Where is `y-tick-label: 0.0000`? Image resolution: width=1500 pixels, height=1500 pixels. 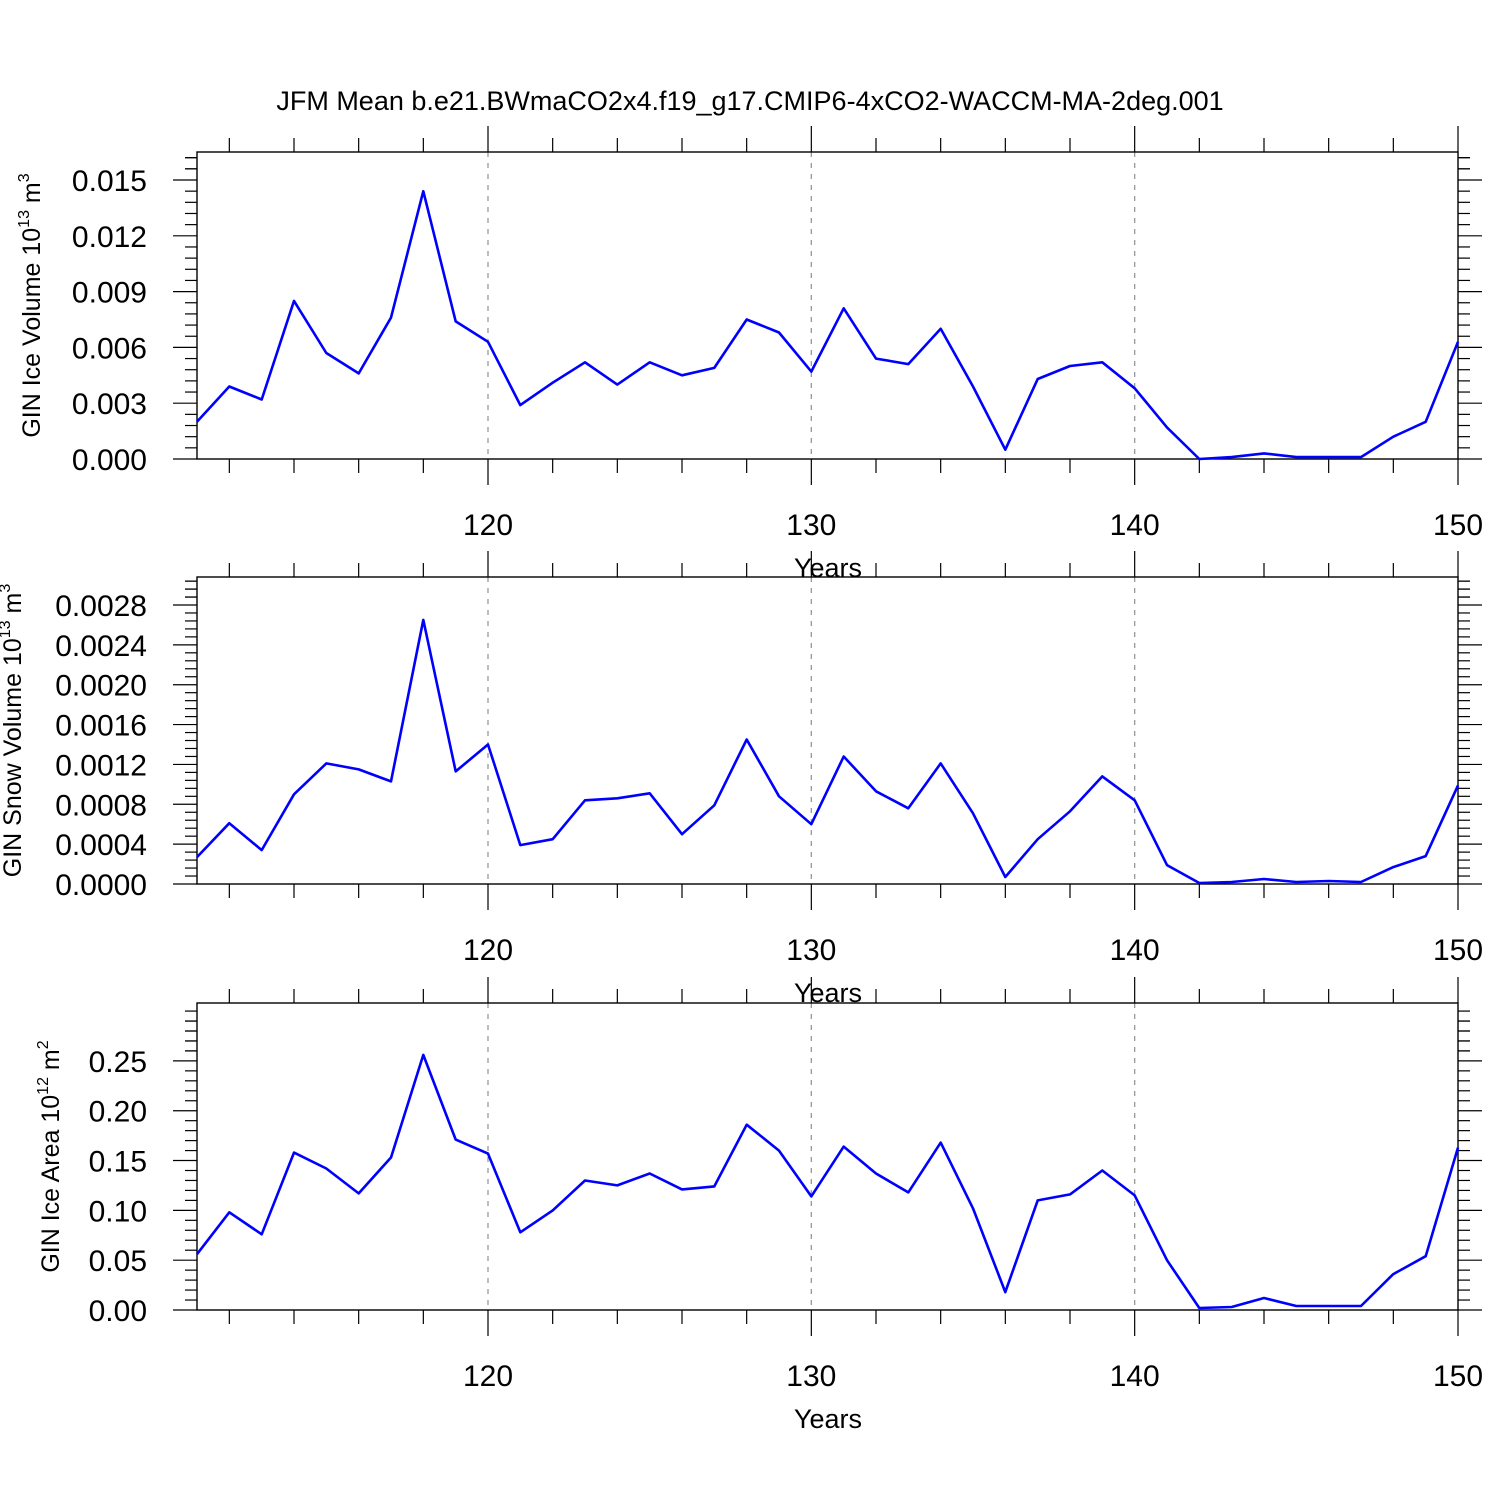
y-tick-label: 0.0000 is located at coordinates (101, 885).